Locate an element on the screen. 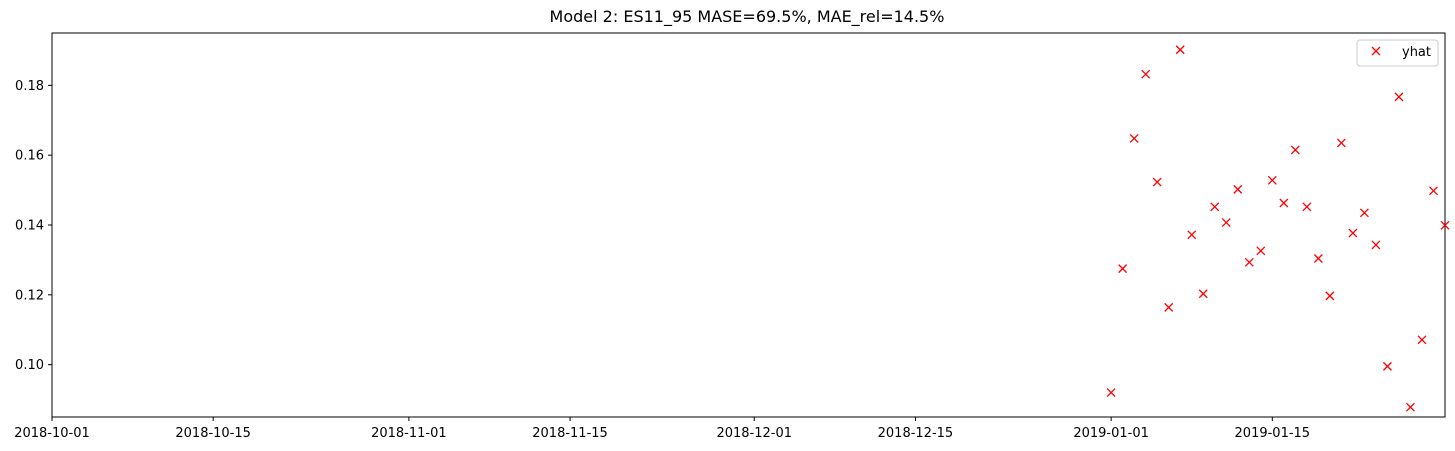  x-tick-label: 2018-10-15 is located at coordinates (213, 433).